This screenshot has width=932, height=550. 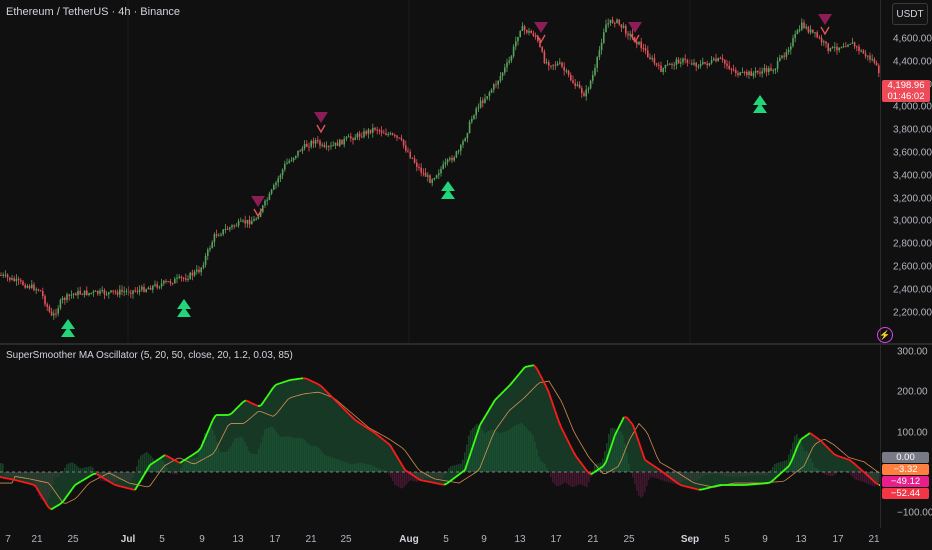 What do you see at coordinates (912, 244) in the screenshot?
I see `price-axis-tick: 2,800.00` at bounding box center [912, 244].